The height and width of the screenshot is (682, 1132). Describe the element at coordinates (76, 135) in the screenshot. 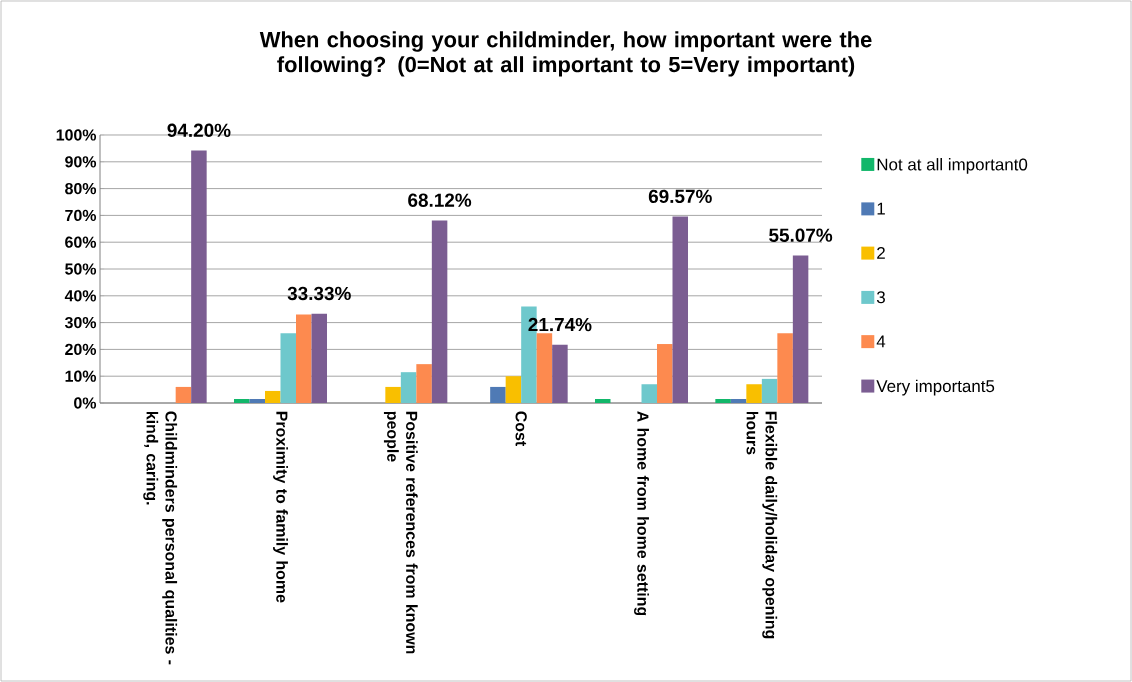

I see `y-tick-label: 100%` at that location.